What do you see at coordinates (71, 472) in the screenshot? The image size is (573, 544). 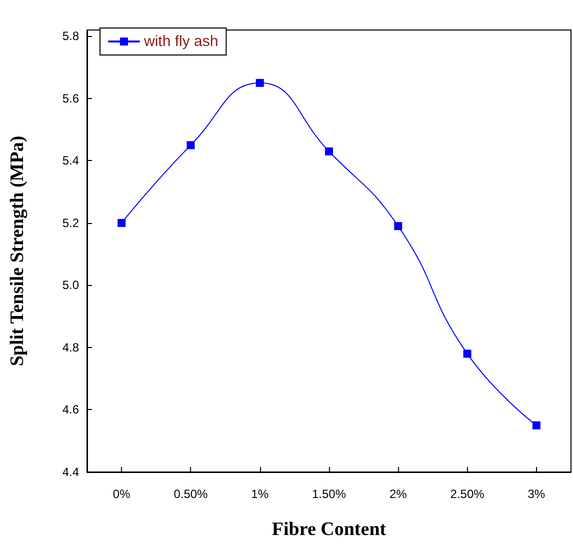 I see `y-tick-label: 4.4` at bounding box center [71, 472].